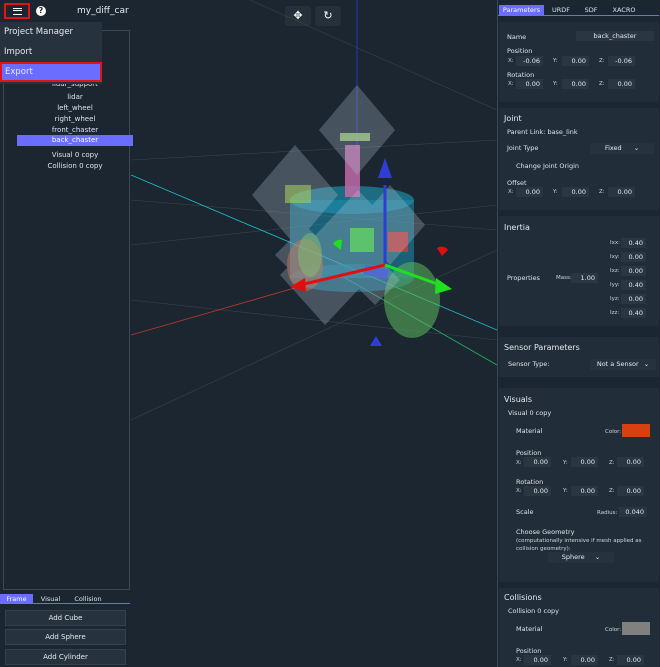  What do you see at coordinates (636, 430) in the screenshot?
I see `visual-color-swatch` at bounding box center [636, 430].